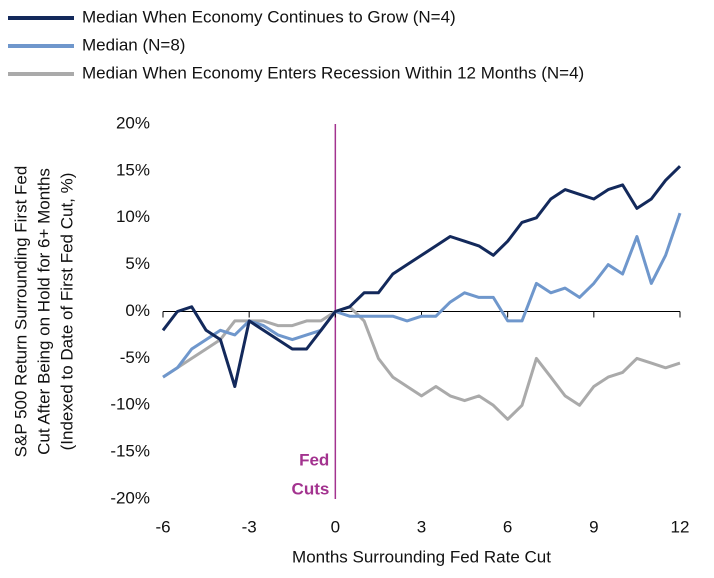  Describe the element at coordinates (133, 216) in the screenshot. I see `y-tick-label: 10%` at that location.